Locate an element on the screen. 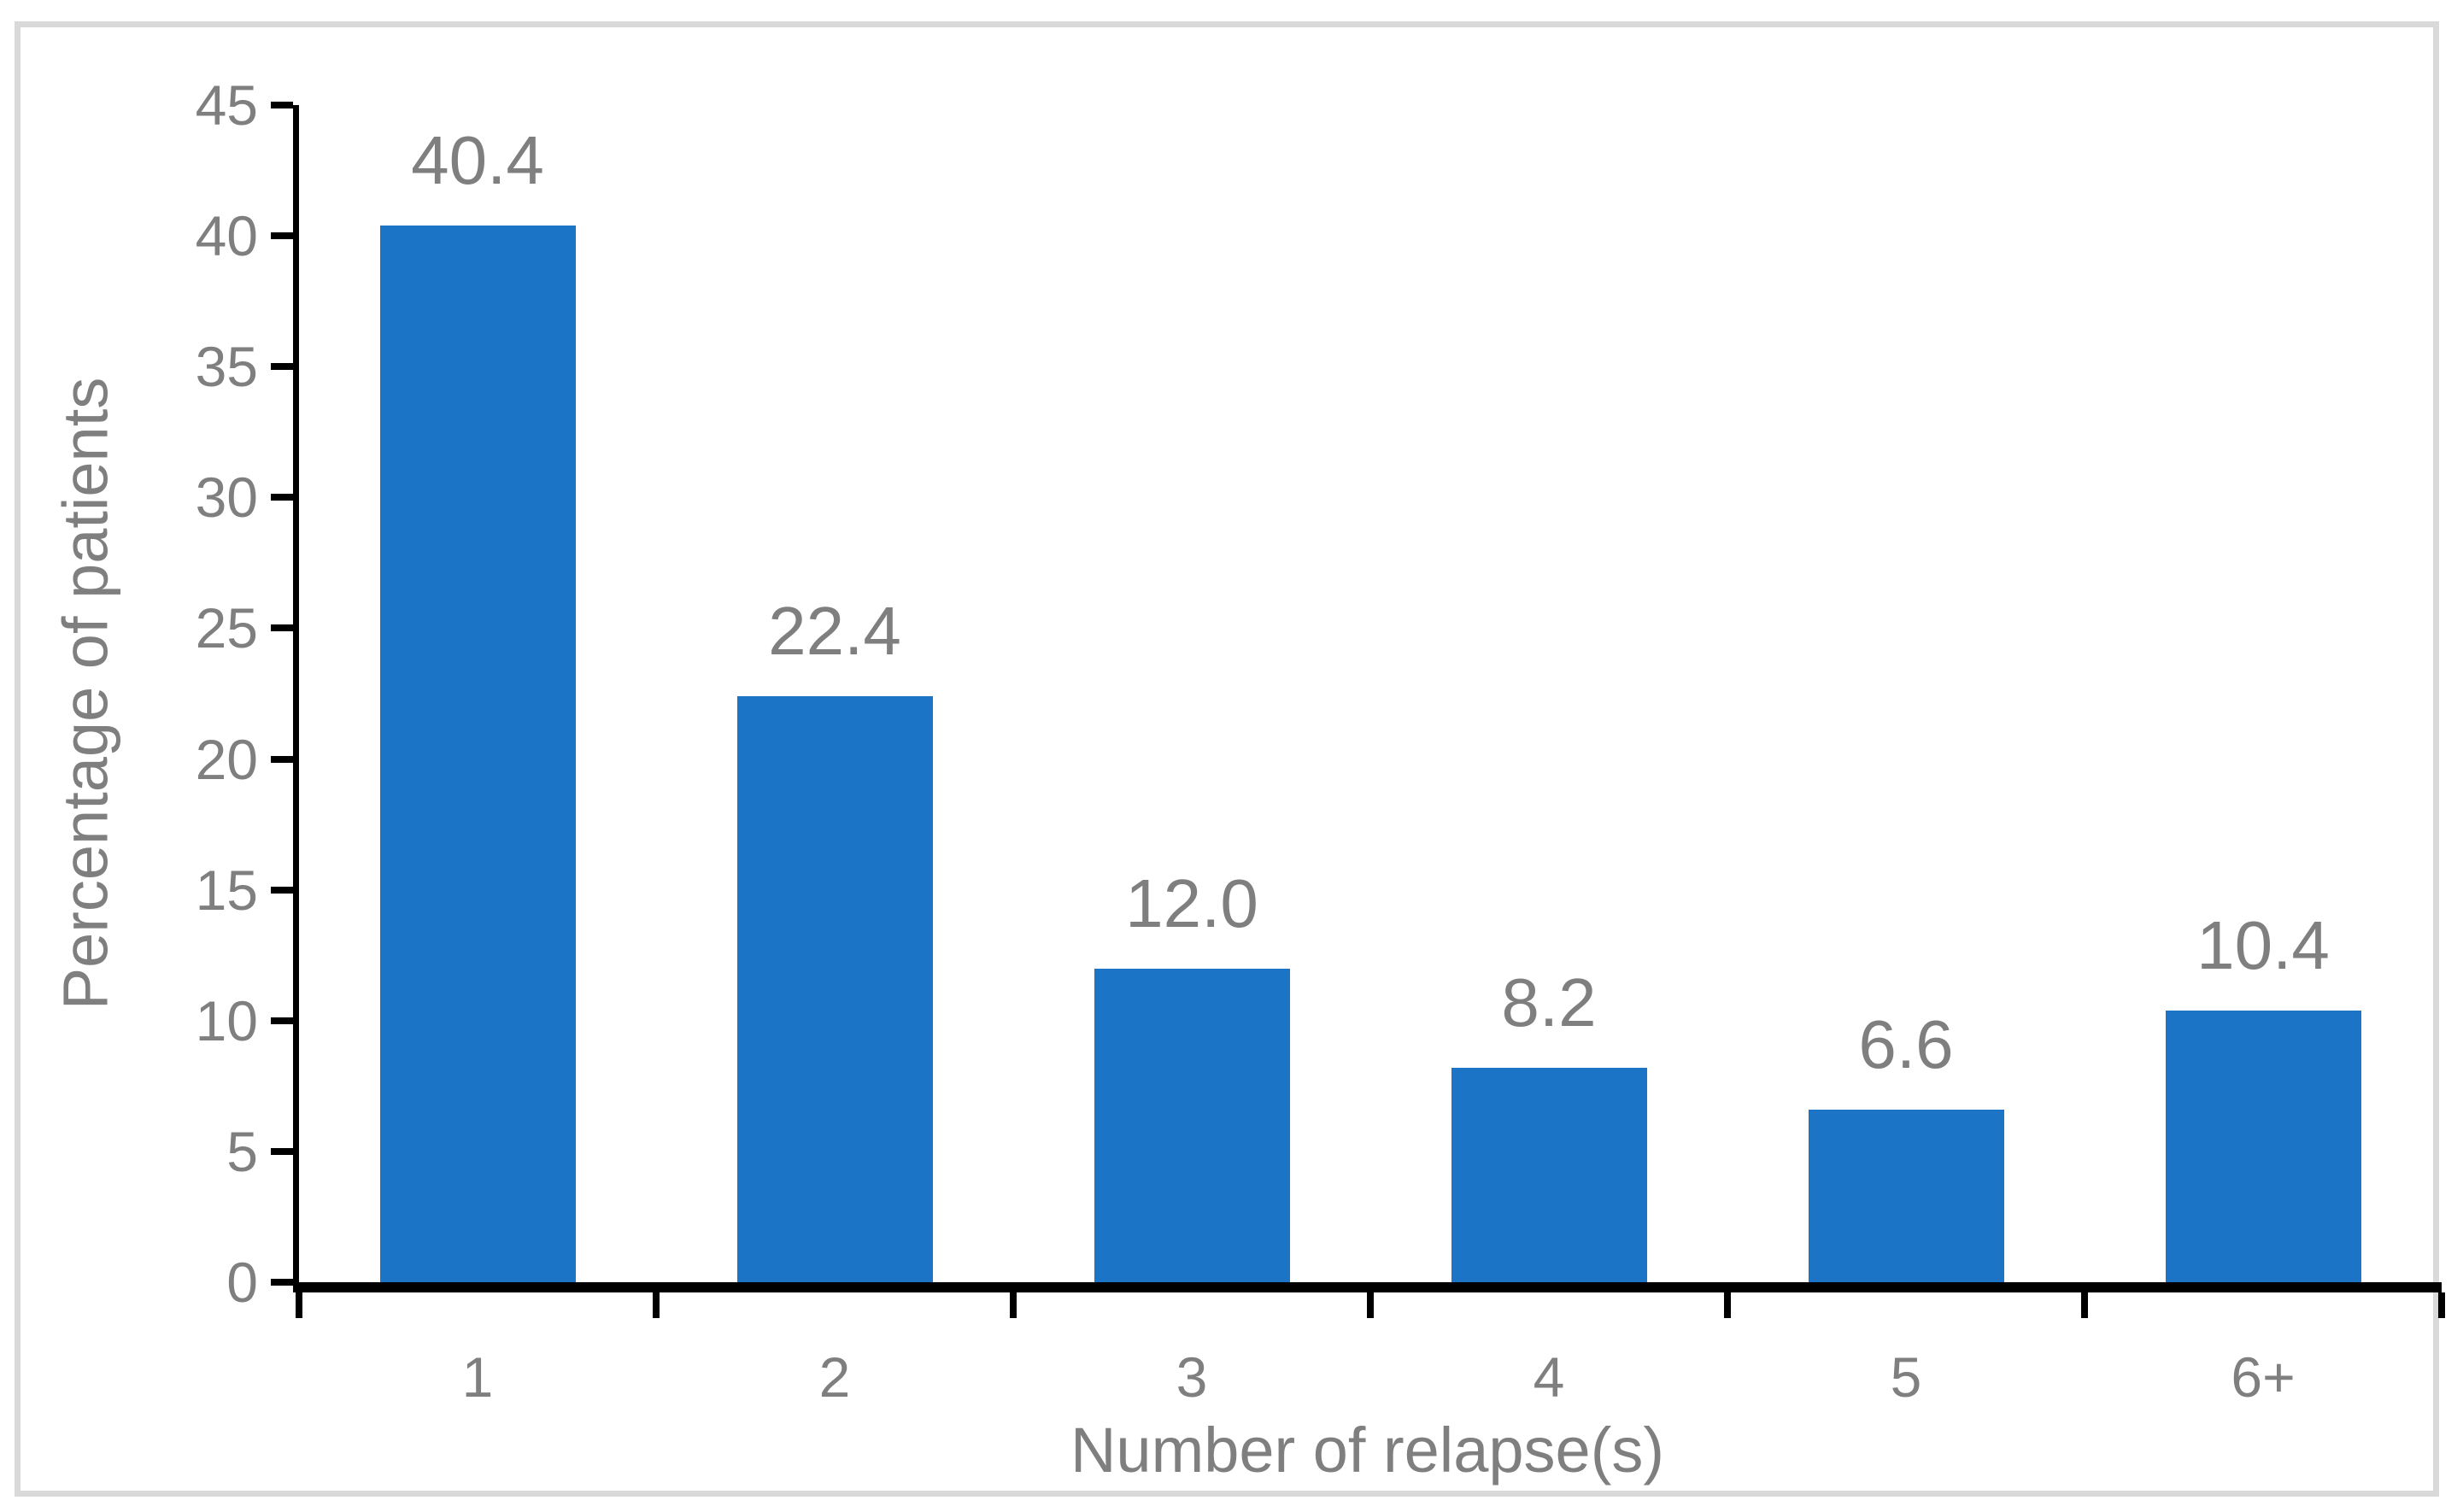 Image resolution: width=2463 pixels, height=1512 pixels. x-tick-label: 6+ is located at coordinates (2264, 1377).